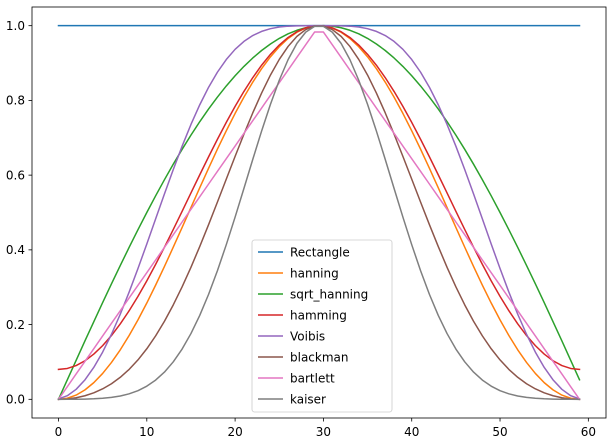  Describe the element at coordinates (319, 357) in the screenshot. I see `legend-label: blackman` at that location.